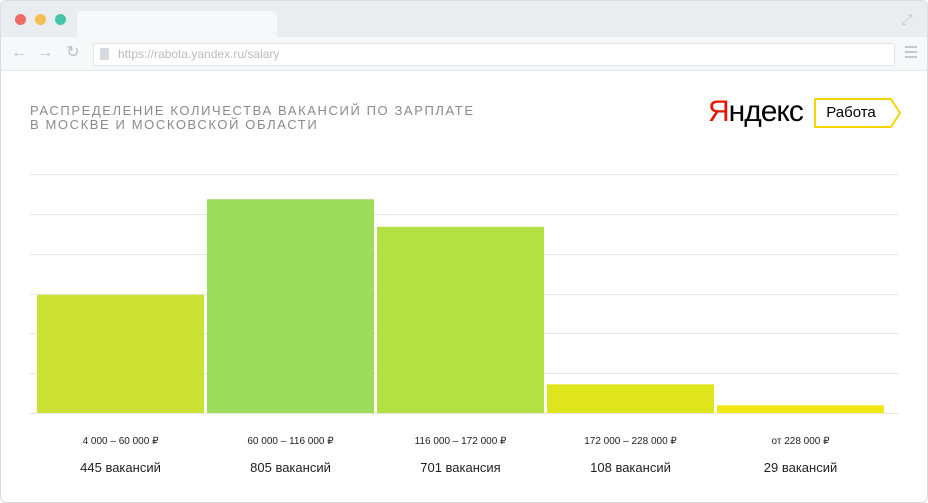 The image size is (928, 503). I want to click on yandex-logo: Яндекс, so click(756, 112).